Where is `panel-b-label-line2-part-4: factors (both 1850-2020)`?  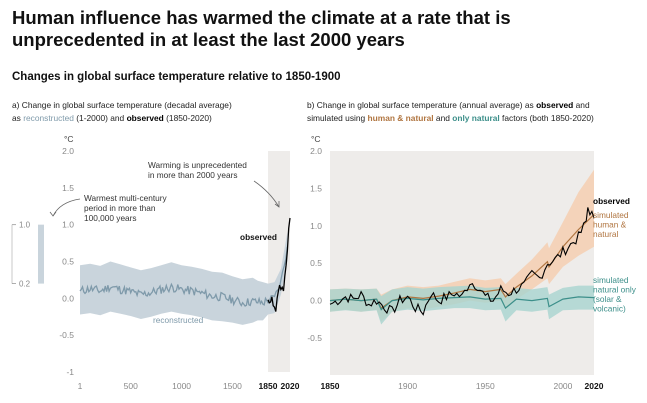
panel-b-label-line2-part-4: factors (both 1850-2020) is located at coordinates (547, 118).